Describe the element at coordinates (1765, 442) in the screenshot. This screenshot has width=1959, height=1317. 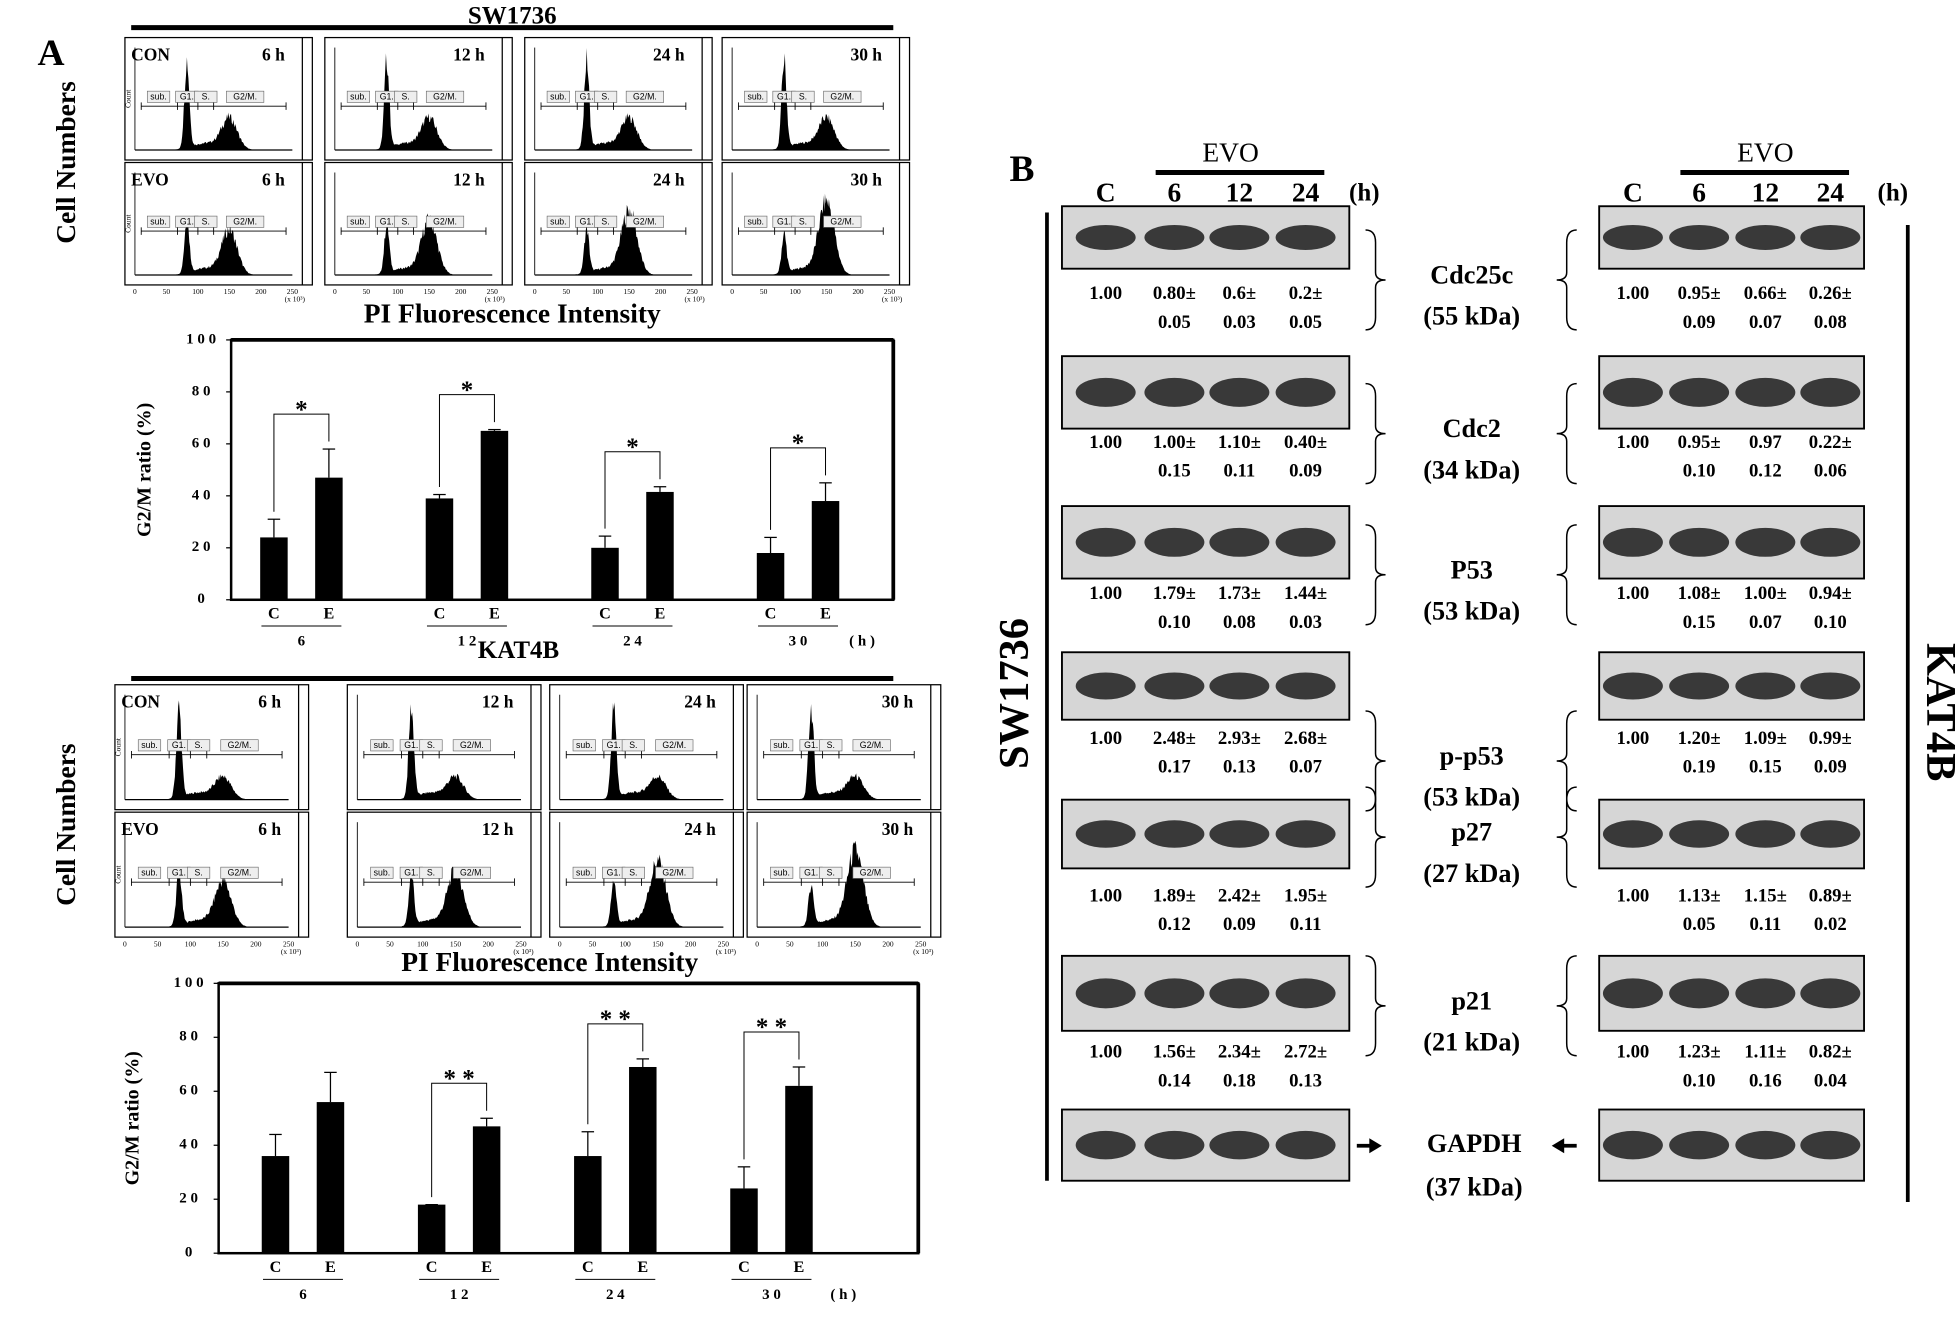
I see `quant-mean: 0.97` at that location.